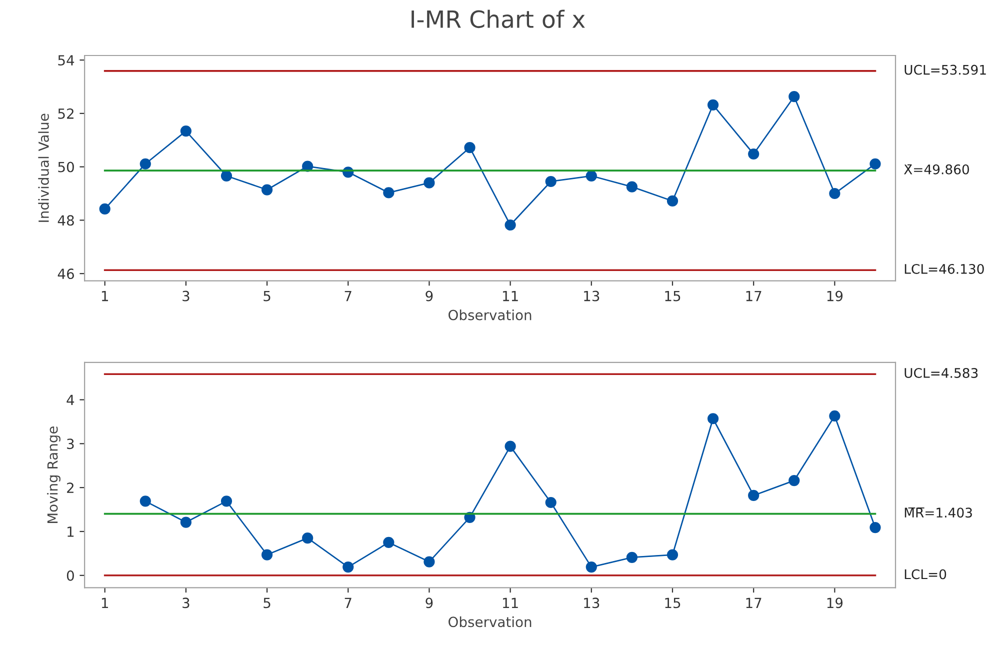  What do you see at coordinates (944, 269) in the screenshot?
I see `ref-line-label: LCL=46.130` at bounding box center [944, 269].